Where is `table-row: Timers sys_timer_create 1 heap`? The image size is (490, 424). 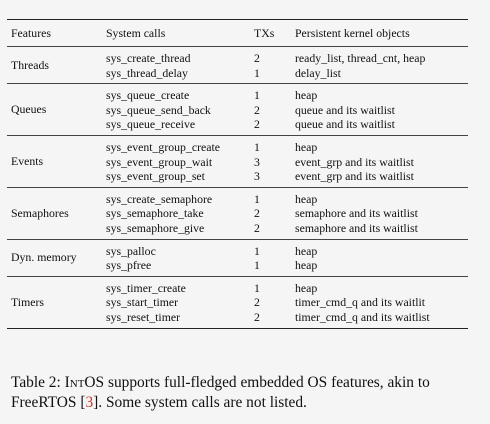 table-row: Timers sys_timer_create 1 heap is located at coordinates (237, 302).